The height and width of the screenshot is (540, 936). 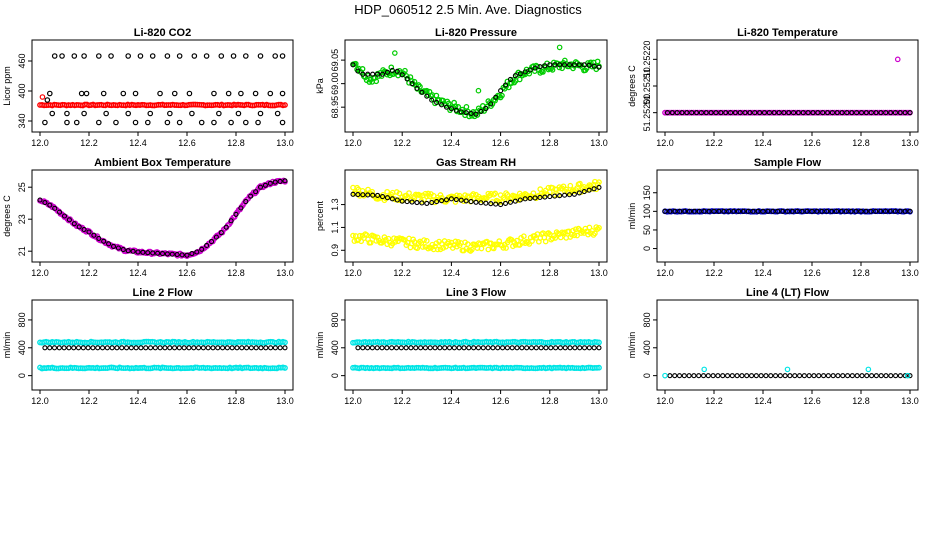 What do you see at coordinates (787, 33) in the screenshot?
I see `panel-title: Li-820 Temperature` at bounding box center [787, 33].